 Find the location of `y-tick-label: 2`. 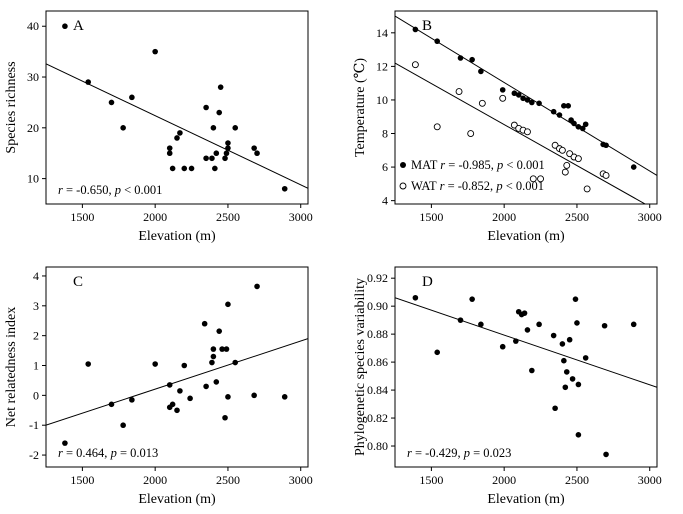

y-tick-label: 2 is located at coordinates (36, 336).